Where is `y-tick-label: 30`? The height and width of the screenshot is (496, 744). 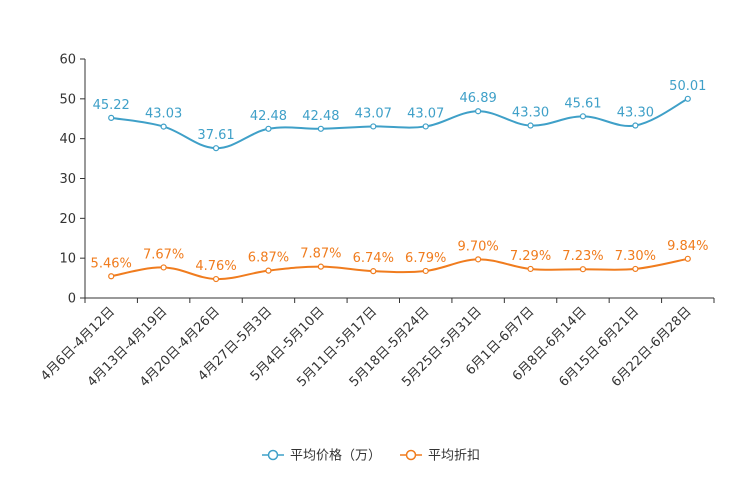
y-tick-label: 30 is located at coordinates (67, 179).